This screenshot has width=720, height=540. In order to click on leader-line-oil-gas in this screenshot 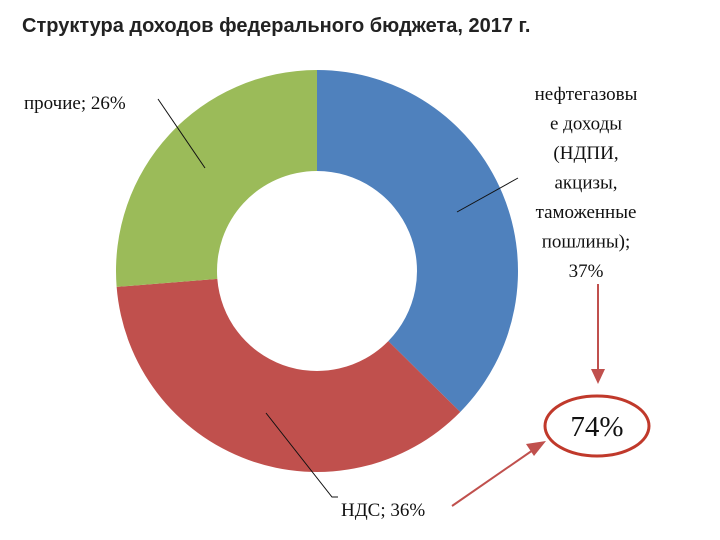, I will do `click(487, 195)`.